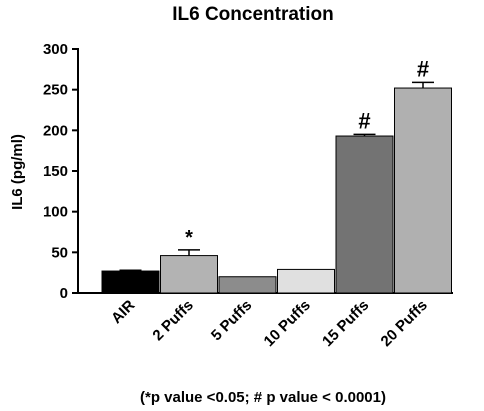 The height and width of the screenshot is (411, 484). Describe the element at coordinates (172, 320) in the screenshot. I see `x-tick-label: 2 Puffs` at that location.